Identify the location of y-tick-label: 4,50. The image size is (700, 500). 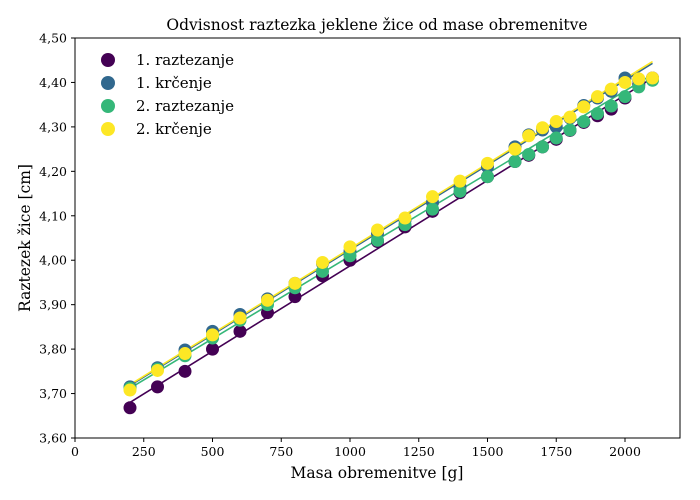
(53, 38).